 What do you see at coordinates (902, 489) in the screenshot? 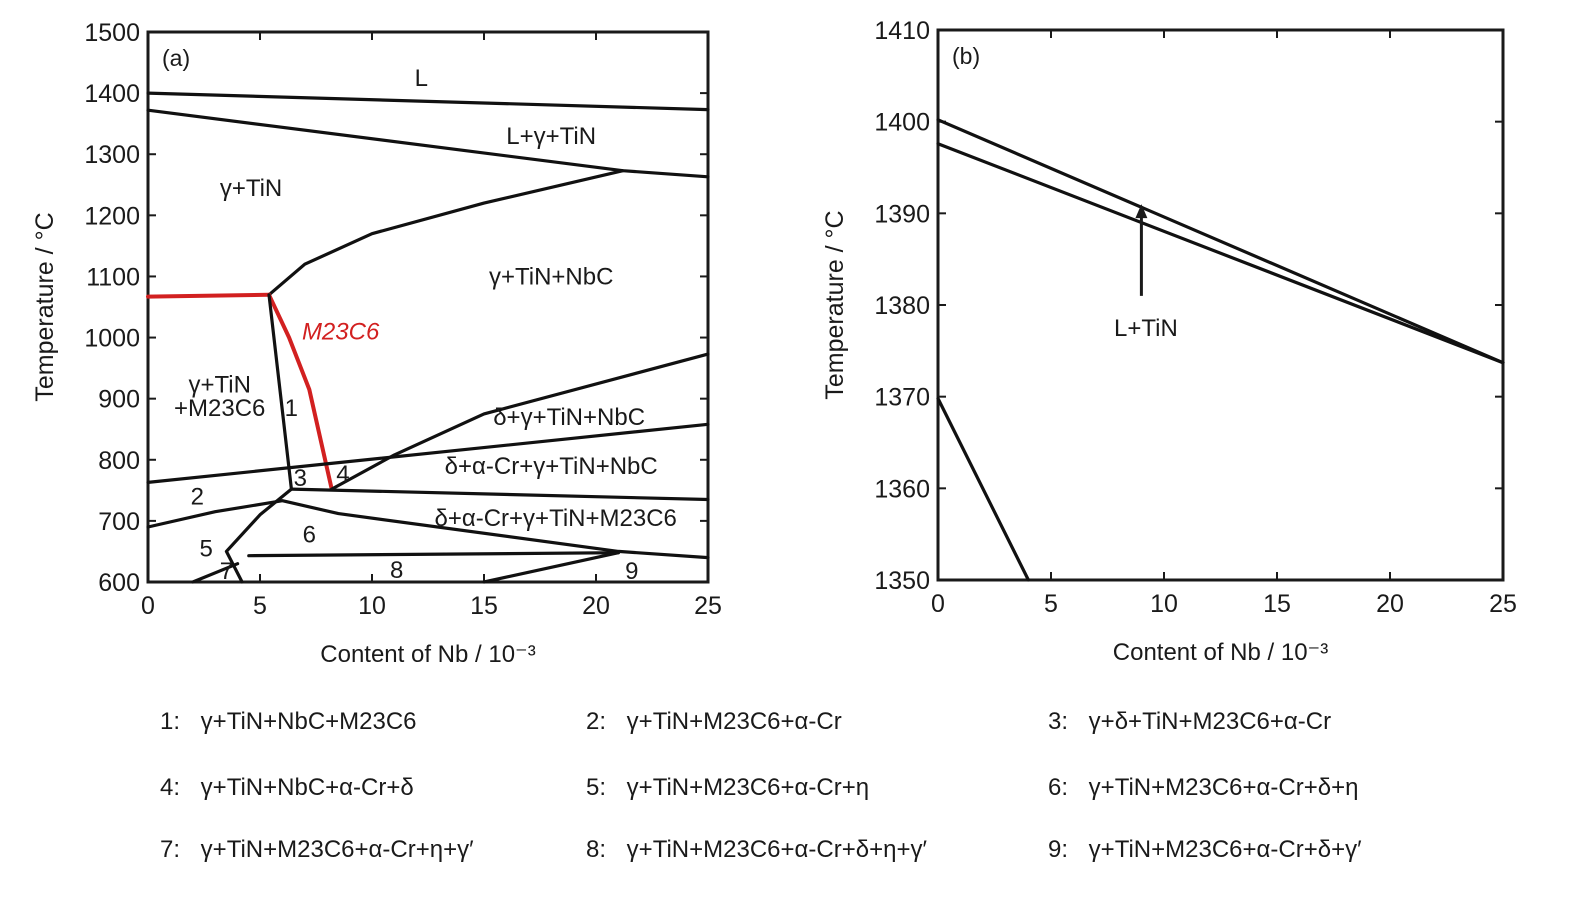
I see `y-tick-label: 1360` at bounding box center [902, 489].